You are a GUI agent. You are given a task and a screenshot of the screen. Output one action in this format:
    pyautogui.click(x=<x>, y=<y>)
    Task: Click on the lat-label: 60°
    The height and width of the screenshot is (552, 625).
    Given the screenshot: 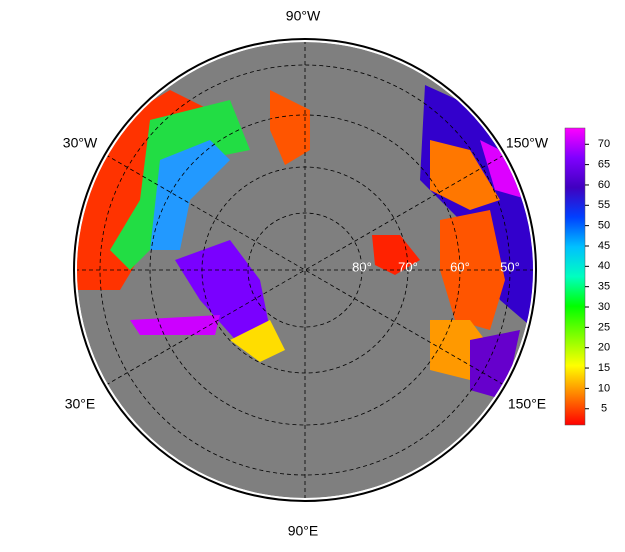 What is the action you would take?
    pyautogui.click(x=460, y=266)
    